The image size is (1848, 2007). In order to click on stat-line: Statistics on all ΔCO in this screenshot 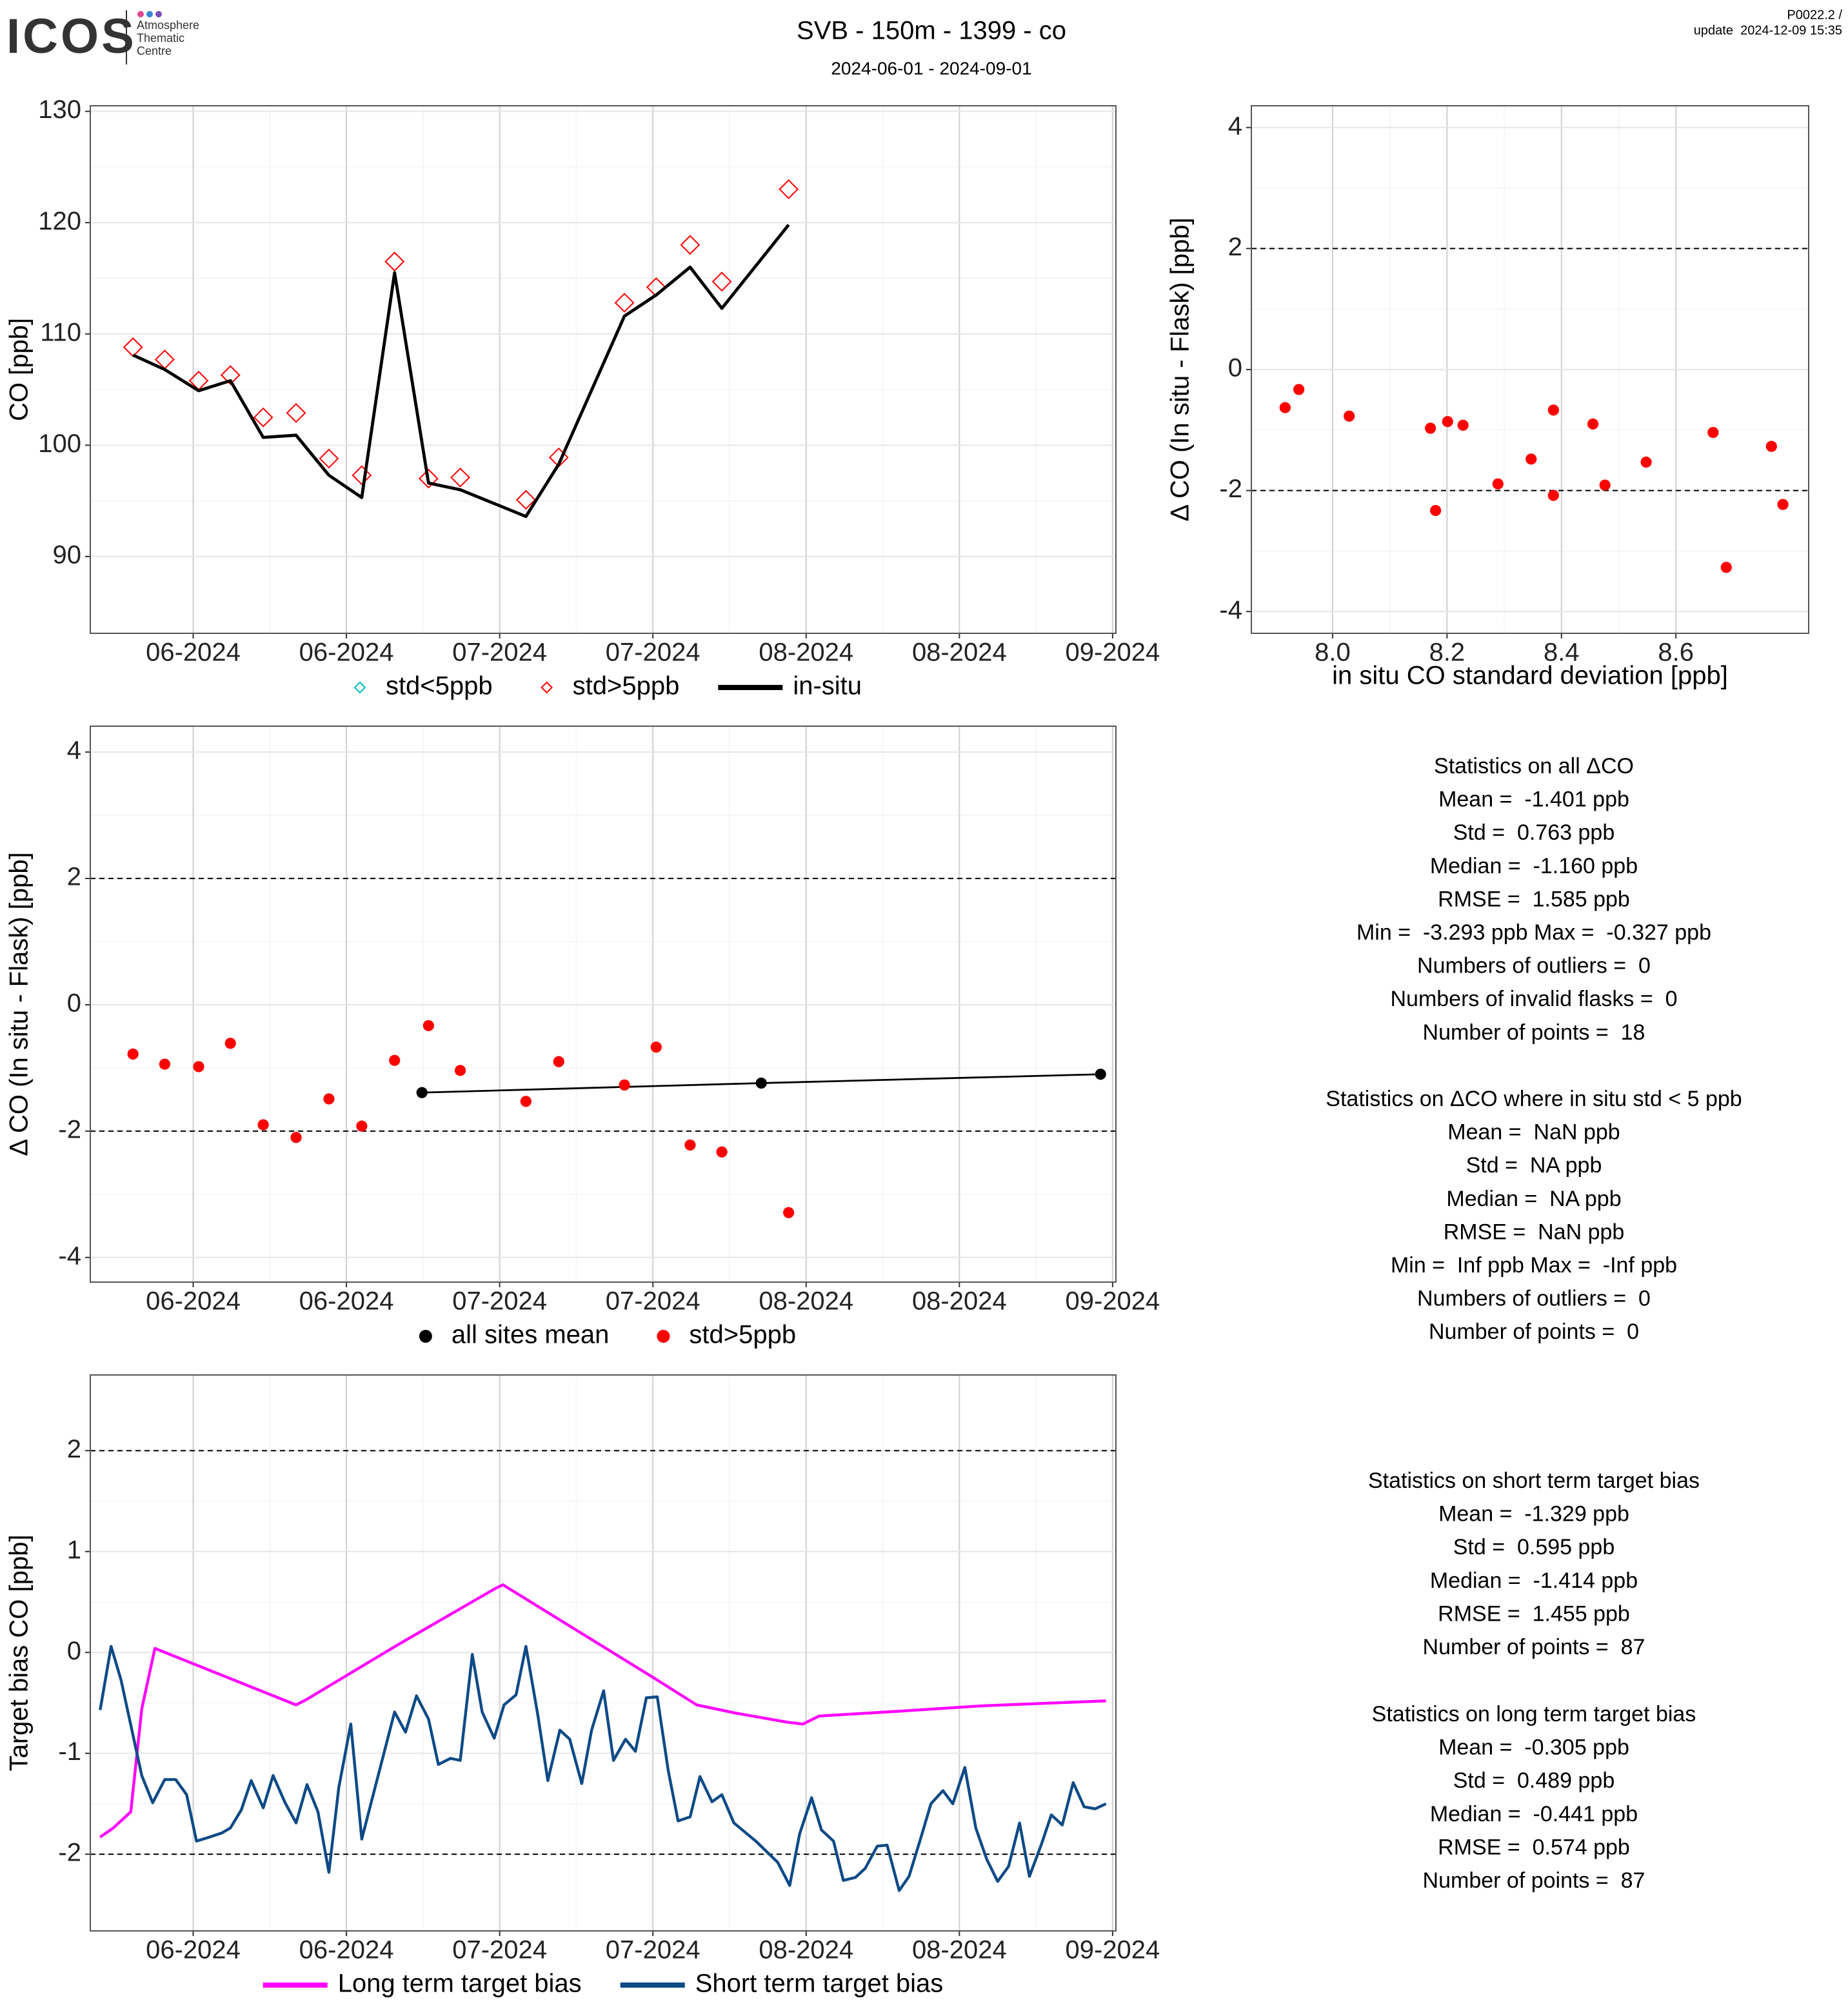, I will do `click(1534, 766)`.